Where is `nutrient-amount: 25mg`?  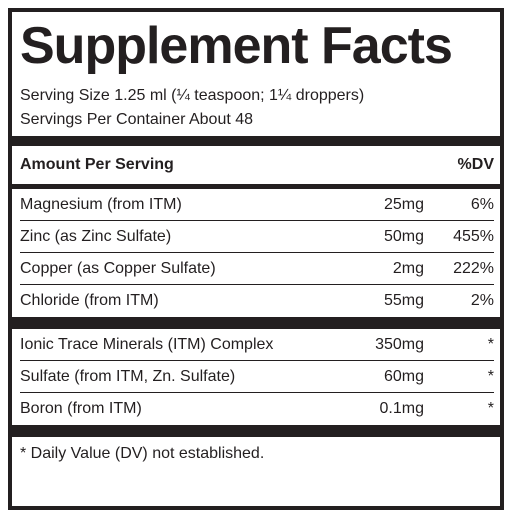
nutrient-amount: 25mg is located at coordinates (403, 204).